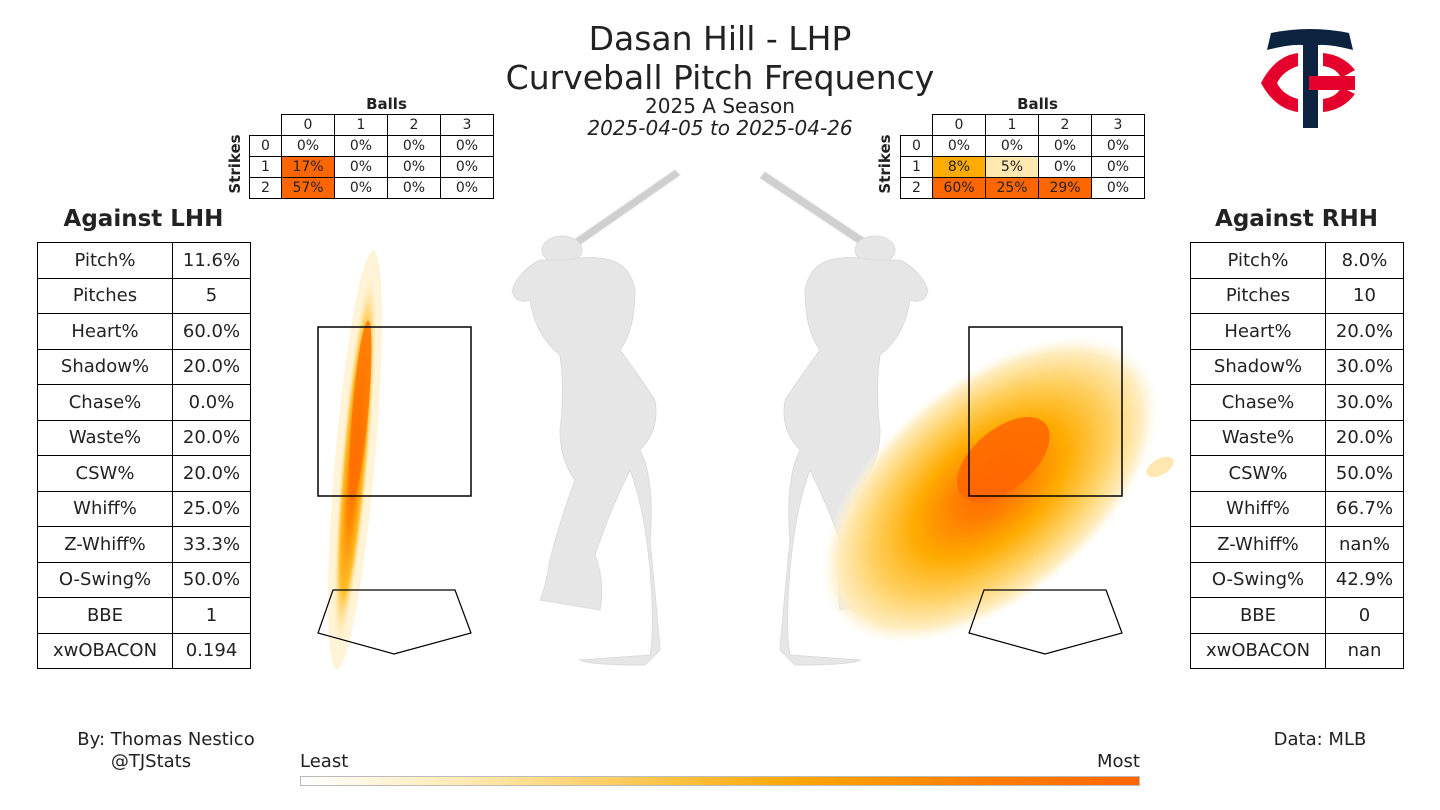 The width and height of the screenshot is (1440, 810). Describe the element at coordinates (394, 411) in the screenshot. I see `strike-zone-left` at that location.